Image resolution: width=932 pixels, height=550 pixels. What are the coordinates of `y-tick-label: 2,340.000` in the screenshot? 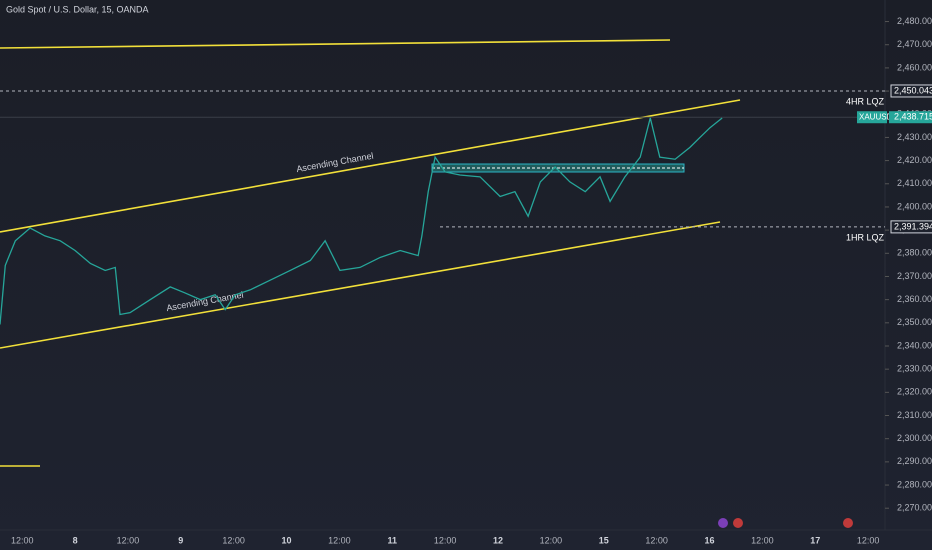 It's located at (914, 345).